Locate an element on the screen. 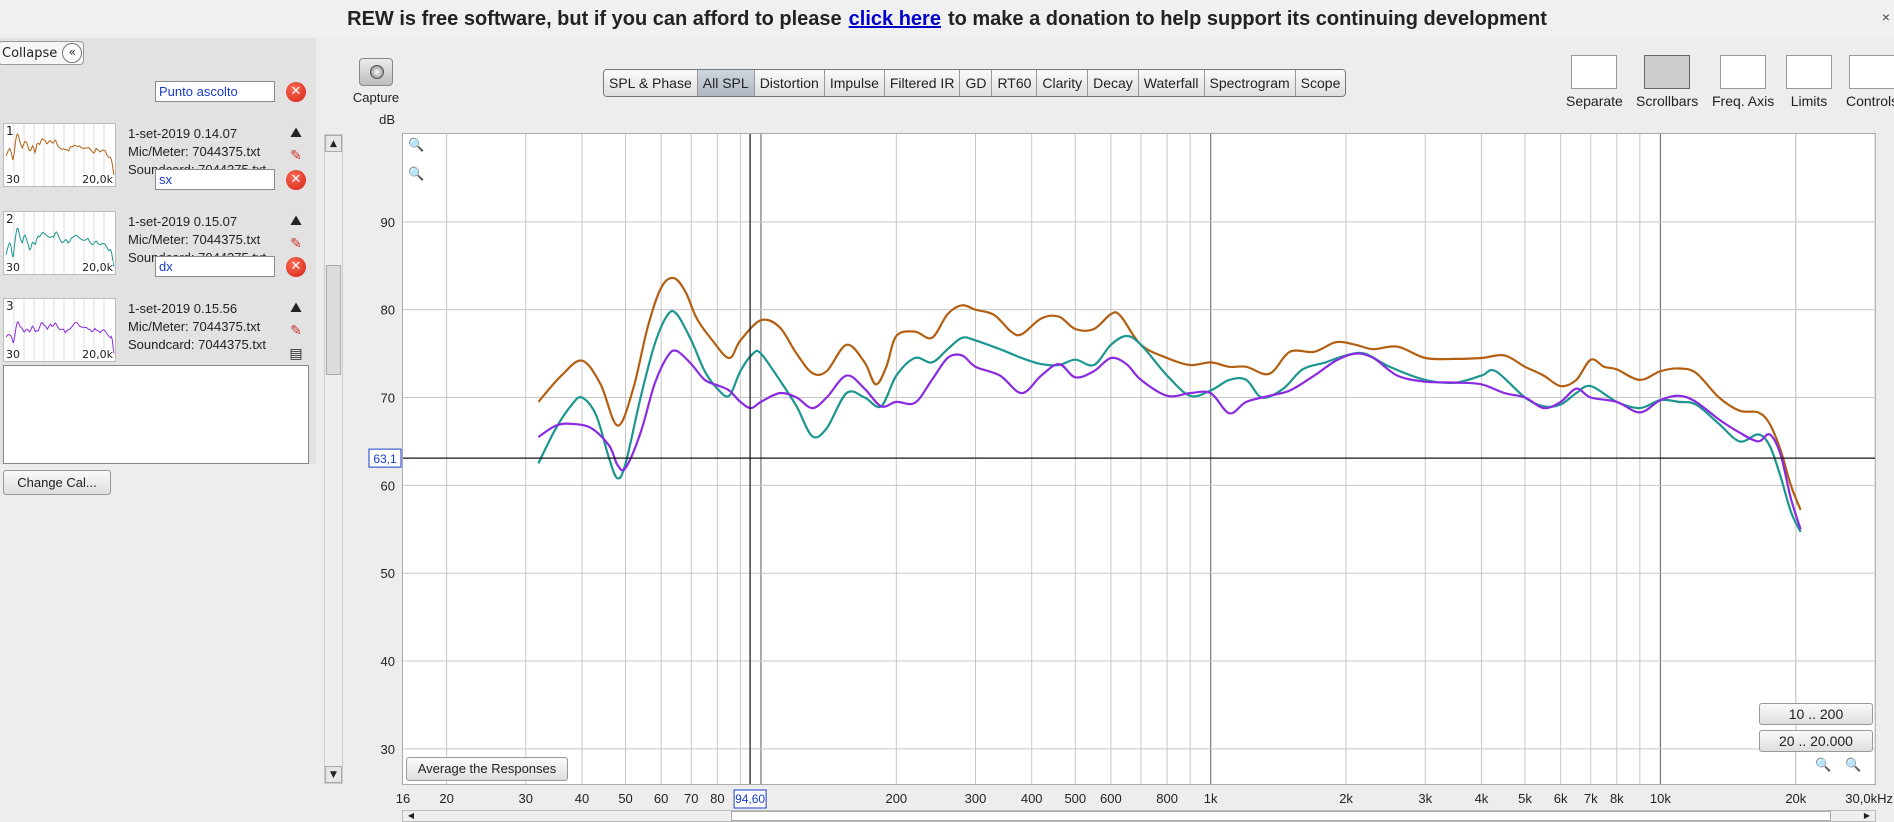  cursor-x-label: 94,60 is located at coordinates (750, 799).